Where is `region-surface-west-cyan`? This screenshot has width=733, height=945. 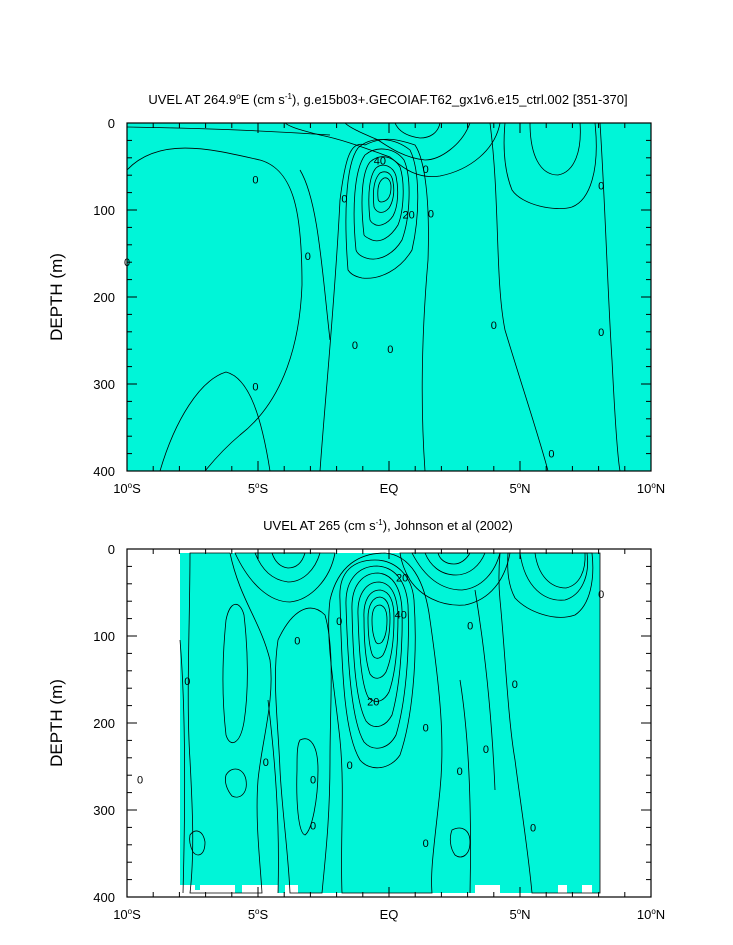 region-surface-west-cyan is located at coordinates (285, 577).